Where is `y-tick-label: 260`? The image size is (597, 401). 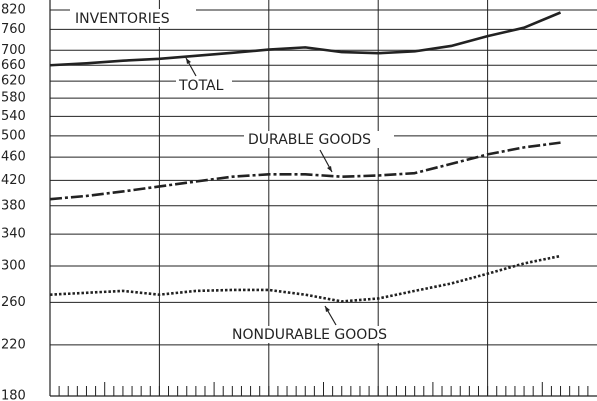
y-tick-label: 260 is located at coordinates (13, 302).